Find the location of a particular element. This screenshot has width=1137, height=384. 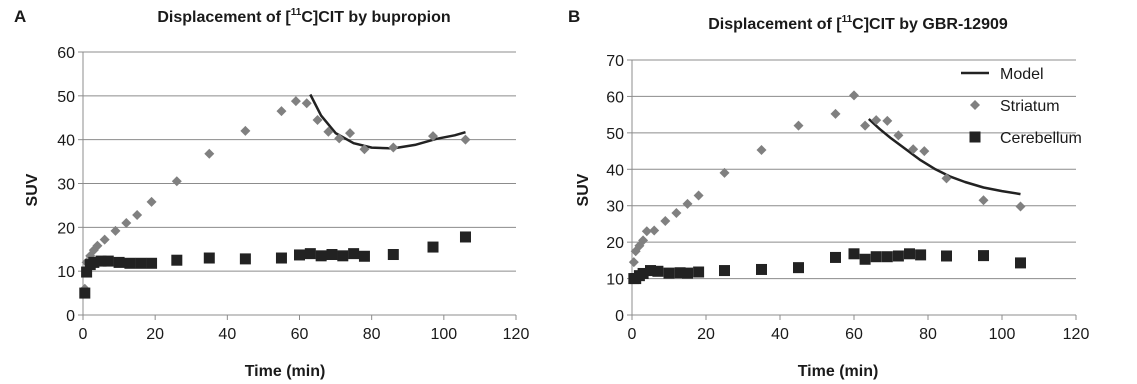

y-tick-label: 60 is located at coordinates (66, 53).